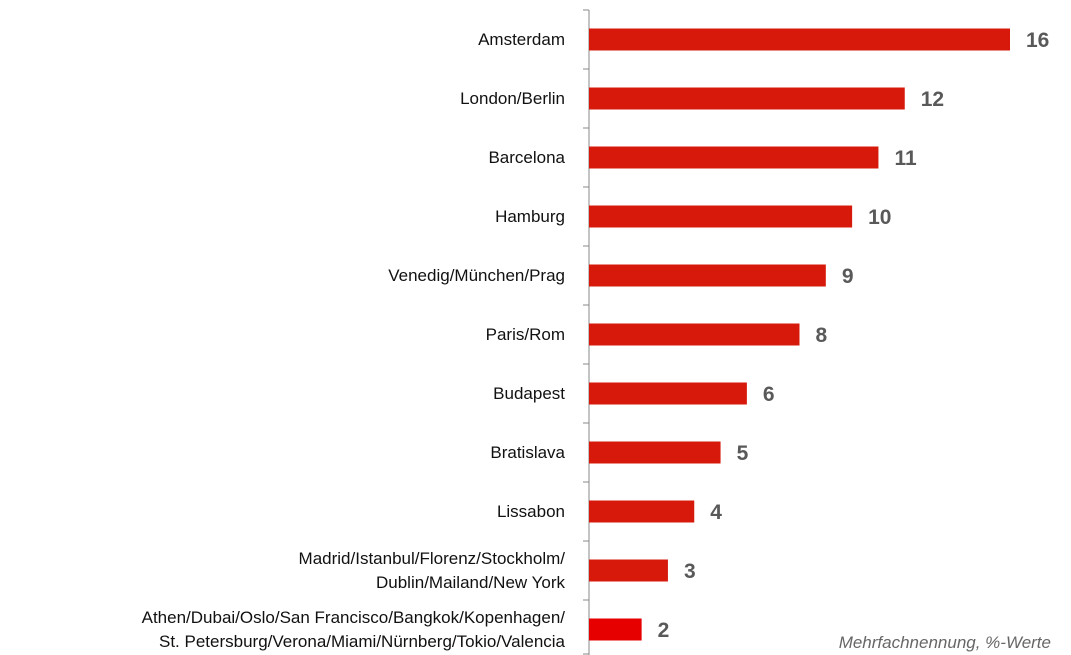 The width and height of the screenshot is (1071, 655). Describe the element at coordinates (905, 158) in the screenshot. I see `value-label: 11` at that location.